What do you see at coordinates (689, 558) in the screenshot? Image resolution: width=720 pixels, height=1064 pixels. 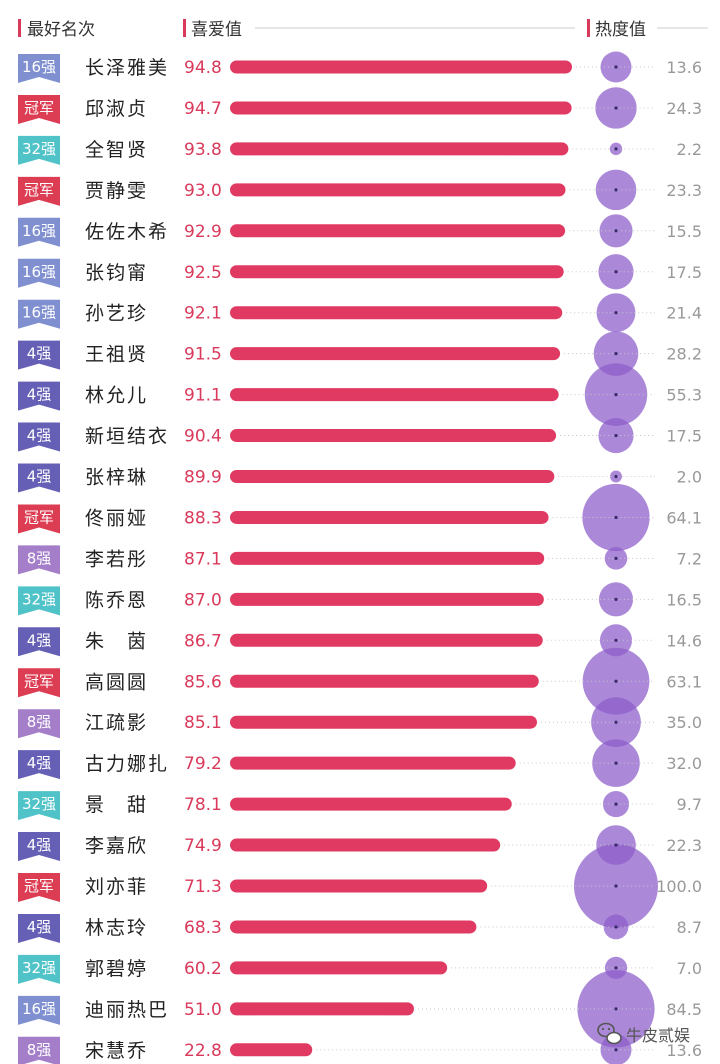 I see `heat-value-label: 7.2` at bounding box center [689, 558].